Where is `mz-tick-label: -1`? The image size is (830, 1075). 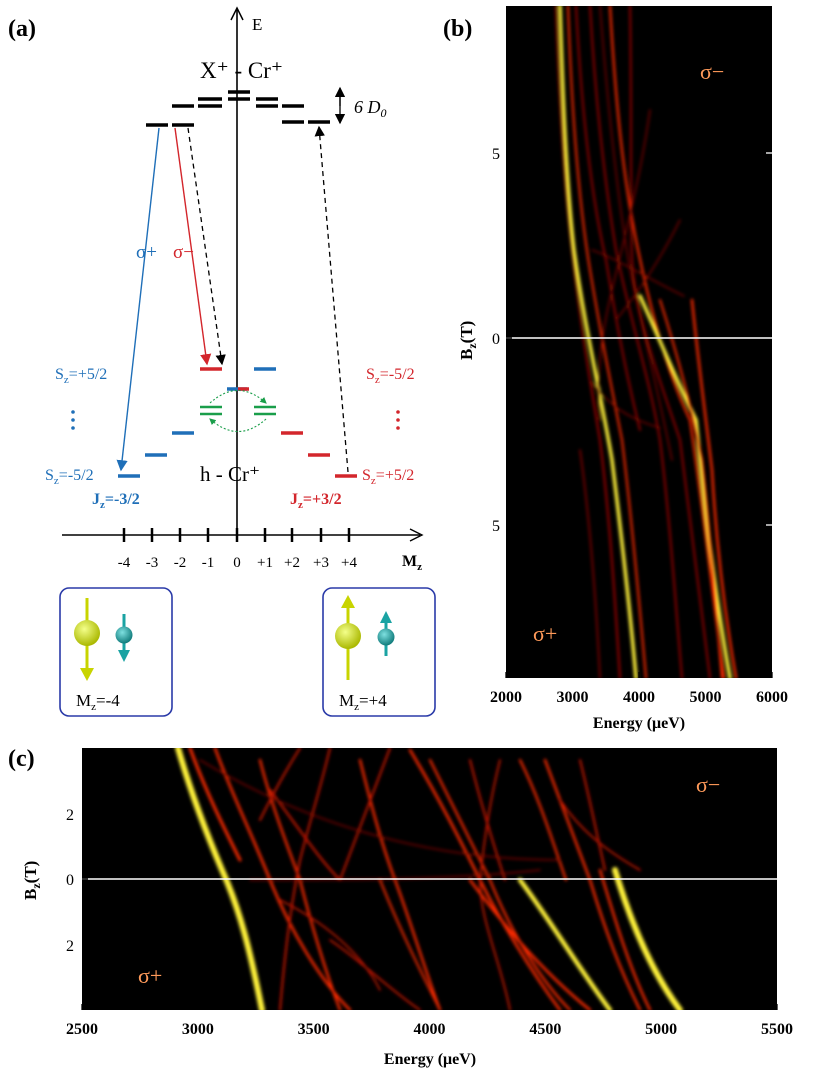 mz-tick-label: -1 is located at coordinates (208, 563).